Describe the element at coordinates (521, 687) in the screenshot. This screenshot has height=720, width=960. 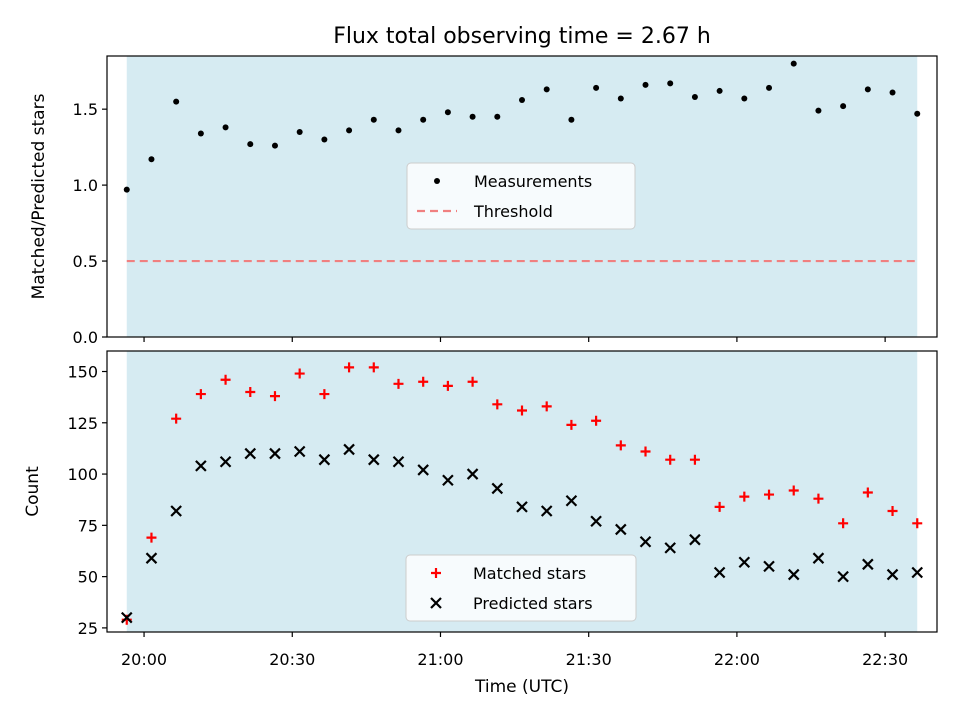
I see `x-axis-label: Time (UTC)` at that location.